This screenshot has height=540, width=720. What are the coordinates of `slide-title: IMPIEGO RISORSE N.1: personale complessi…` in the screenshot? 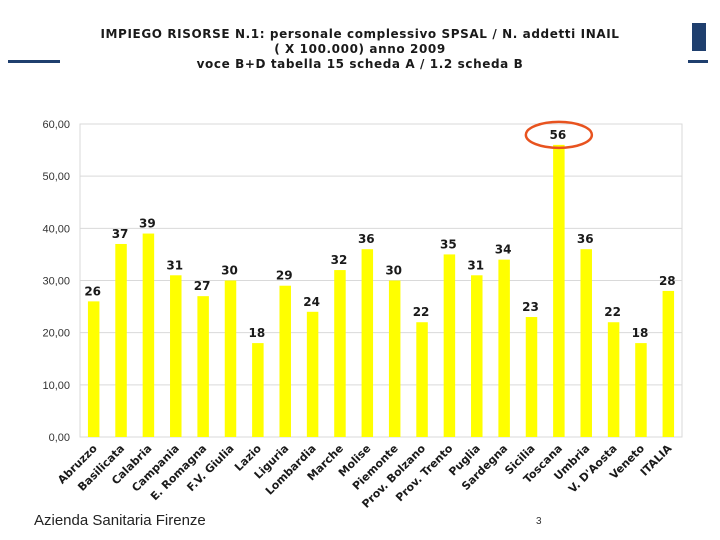 It's located at (360, 49).